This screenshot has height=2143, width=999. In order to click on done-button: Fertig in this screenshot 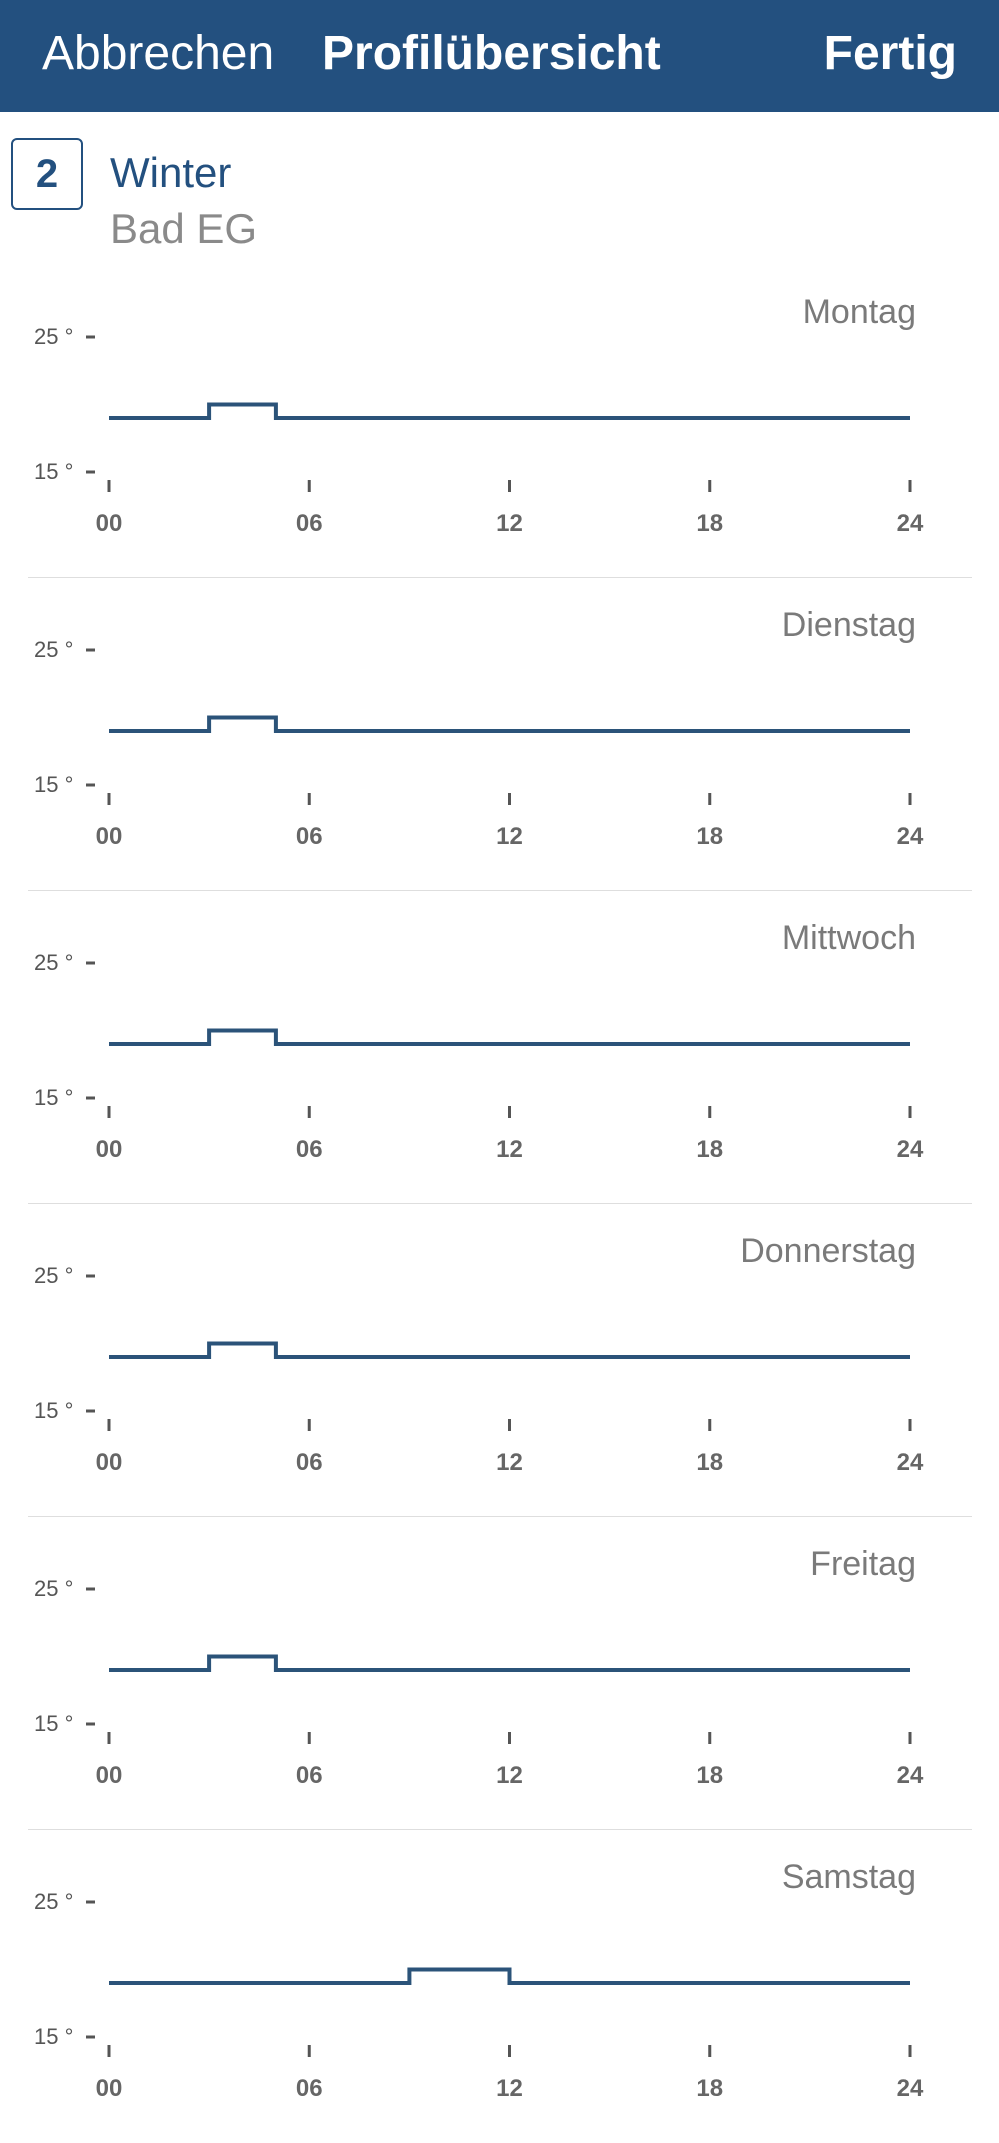, I will do `click(890, 53)`.